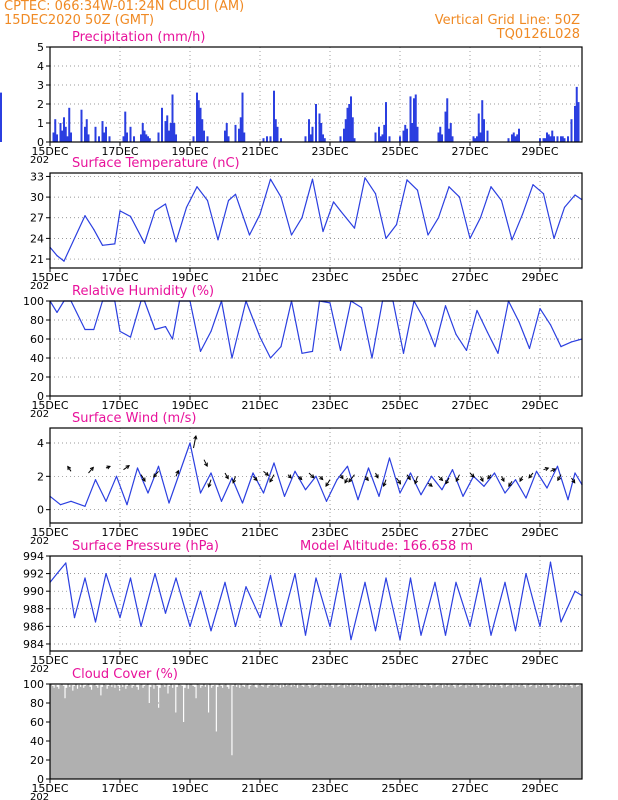  Describe the element at coordinates (49, 277) in the screenshot. I see `x-tick-label: 15DEC` at that location.